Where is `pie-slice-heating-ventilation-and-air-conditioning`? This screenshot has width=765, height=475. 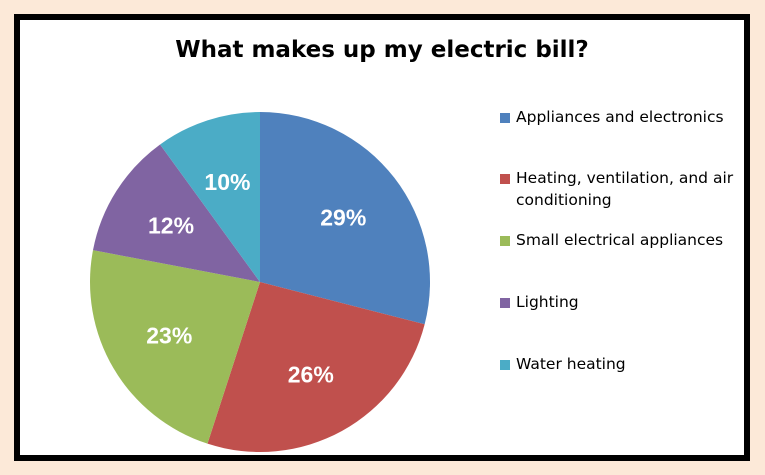
pie-slice-heating-ventilation-and-air-conditioning is located at coordinates (316, 367).